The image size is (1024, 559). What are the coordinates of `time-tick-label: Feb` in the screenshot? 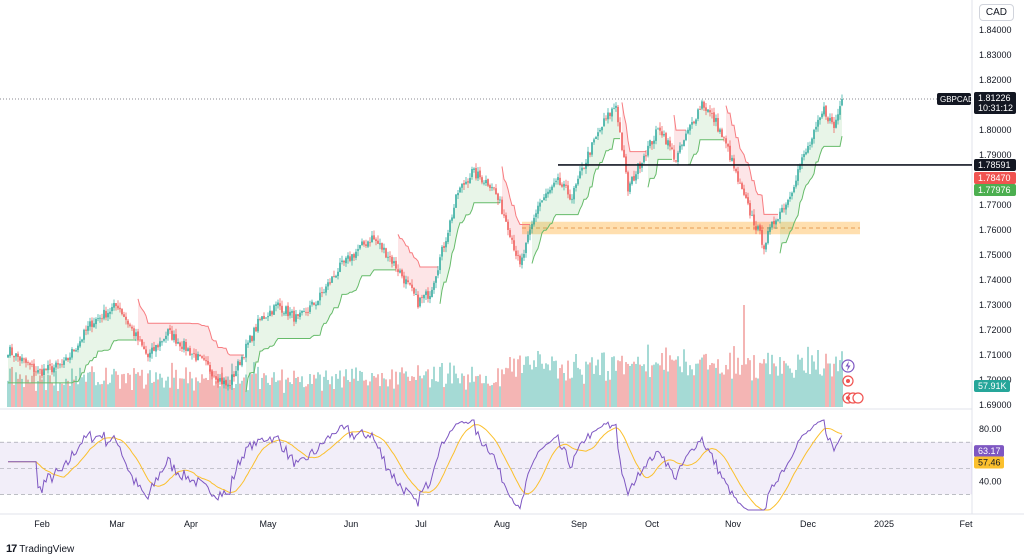 It's located at (42, 524).